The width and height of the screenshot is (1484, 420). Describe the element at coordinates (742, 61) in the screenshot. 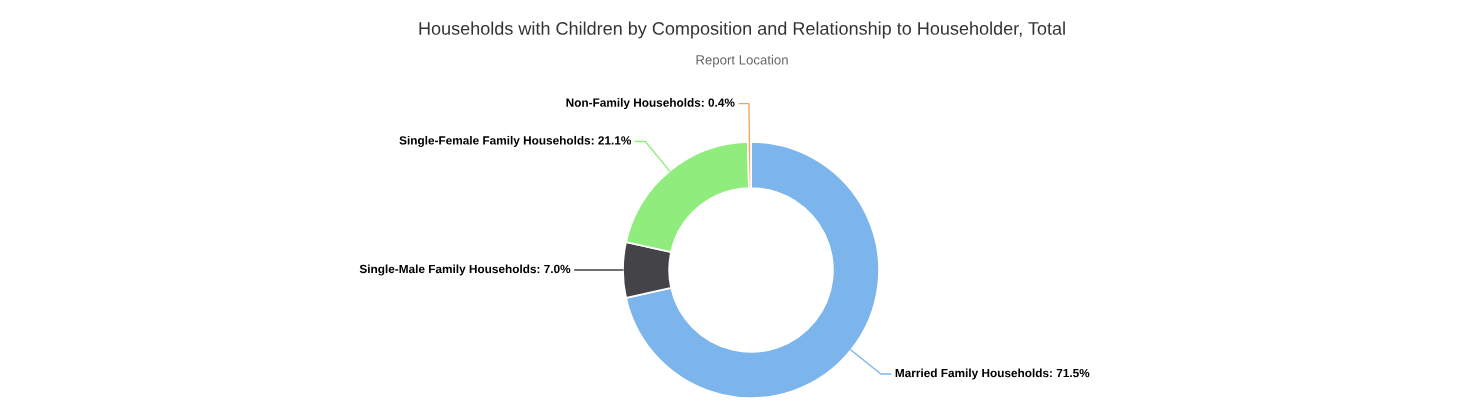

I see `chart-subtitle: Report Location` at that location.